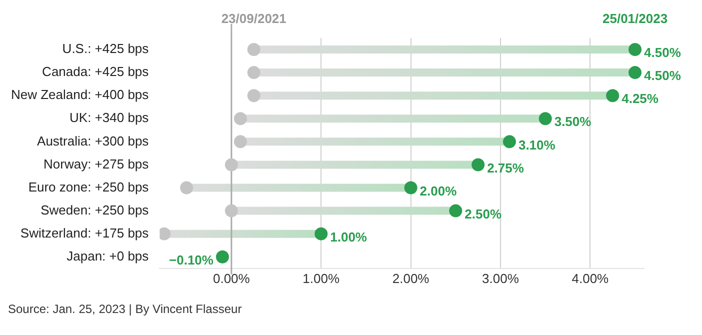 The image size is (702, 335). What do you see at coordinates (537, 144) in the screenshot?
I see `data-label: 3.10%` at bounding box center [537, 144].